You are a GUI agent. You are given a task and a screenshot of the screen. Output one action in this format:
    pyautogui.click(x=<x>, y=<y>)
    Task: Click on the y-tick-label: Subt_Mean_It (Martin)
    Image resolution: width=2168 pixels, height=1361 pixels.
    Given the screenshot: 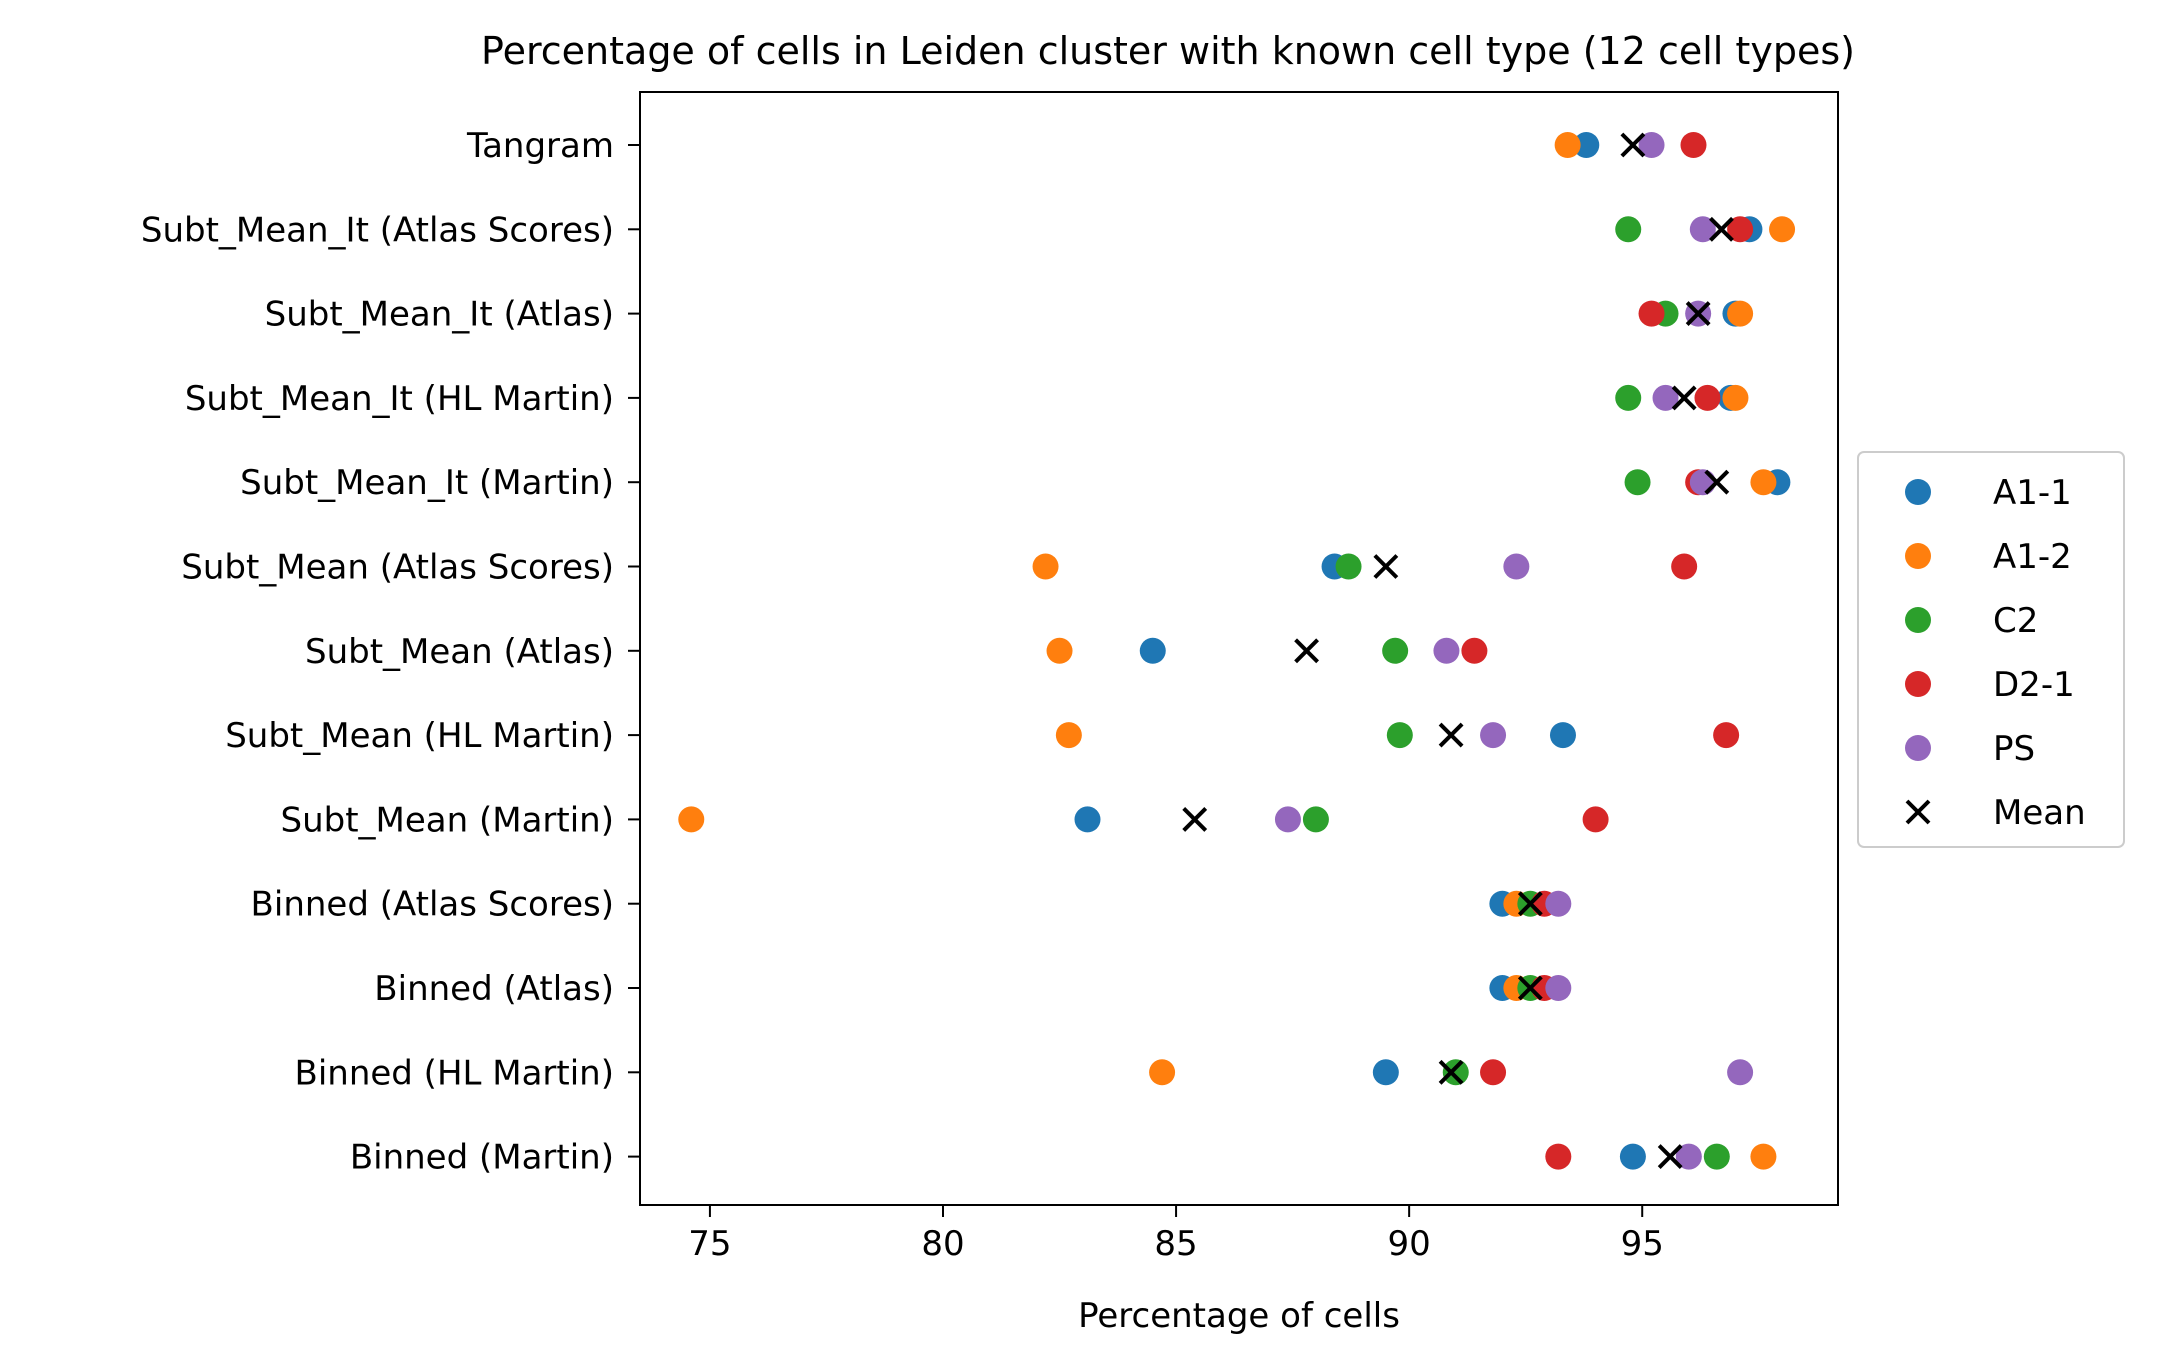 What is the action you would take?
    pyautogui.click(x=427, y=483)
    